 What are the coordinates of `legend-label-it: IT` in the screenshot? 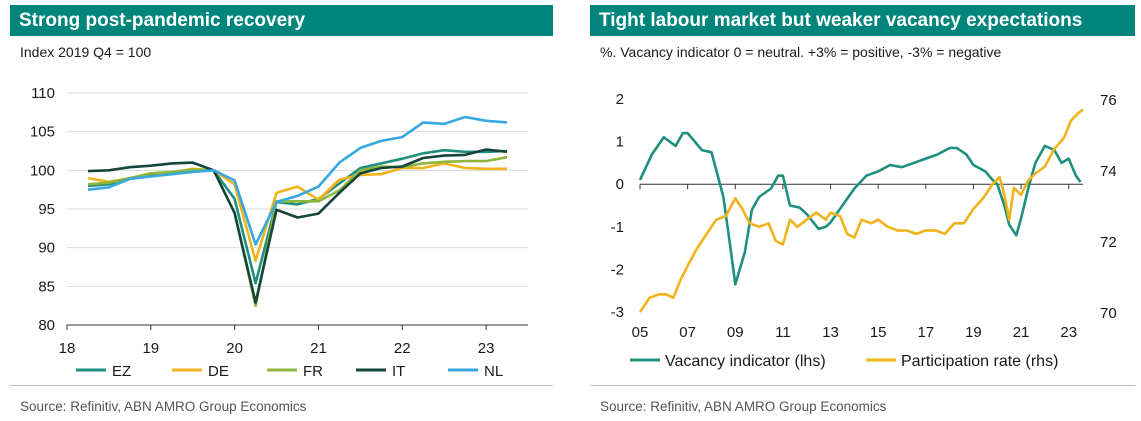 It's located at (398, 371).